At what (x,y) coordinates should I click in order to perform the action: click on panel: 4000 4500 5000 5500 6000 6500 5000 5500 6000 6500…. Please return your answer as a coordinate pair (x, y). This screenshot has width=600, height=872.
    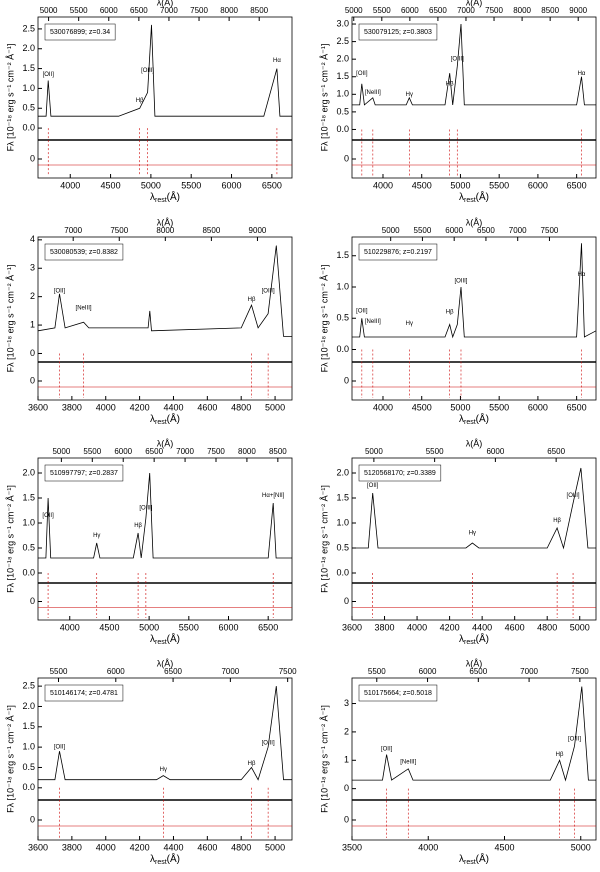
    Looking at the image, I should click on (458, 102).